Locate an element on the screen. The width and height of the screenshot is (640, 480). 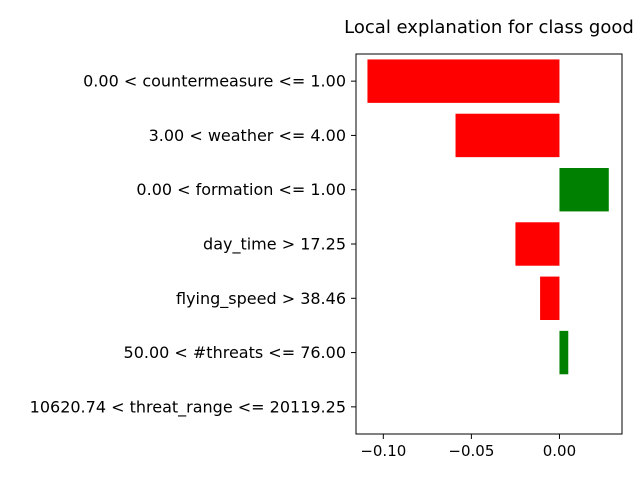
x-tick-label: −0.10 is located at coordinates (383, 451).